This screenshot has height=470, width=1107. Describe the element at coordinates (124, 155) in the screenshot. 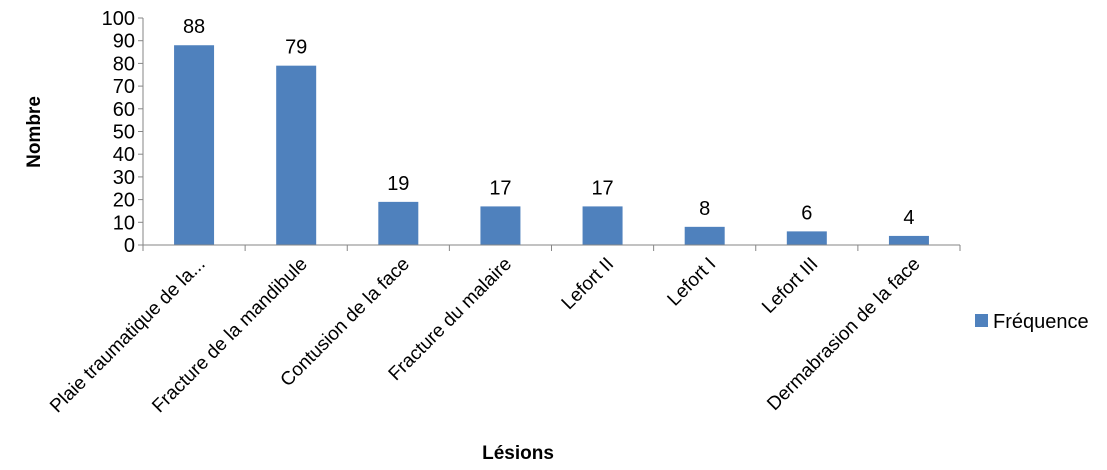

I see `y-tick-label: 40` at that location.